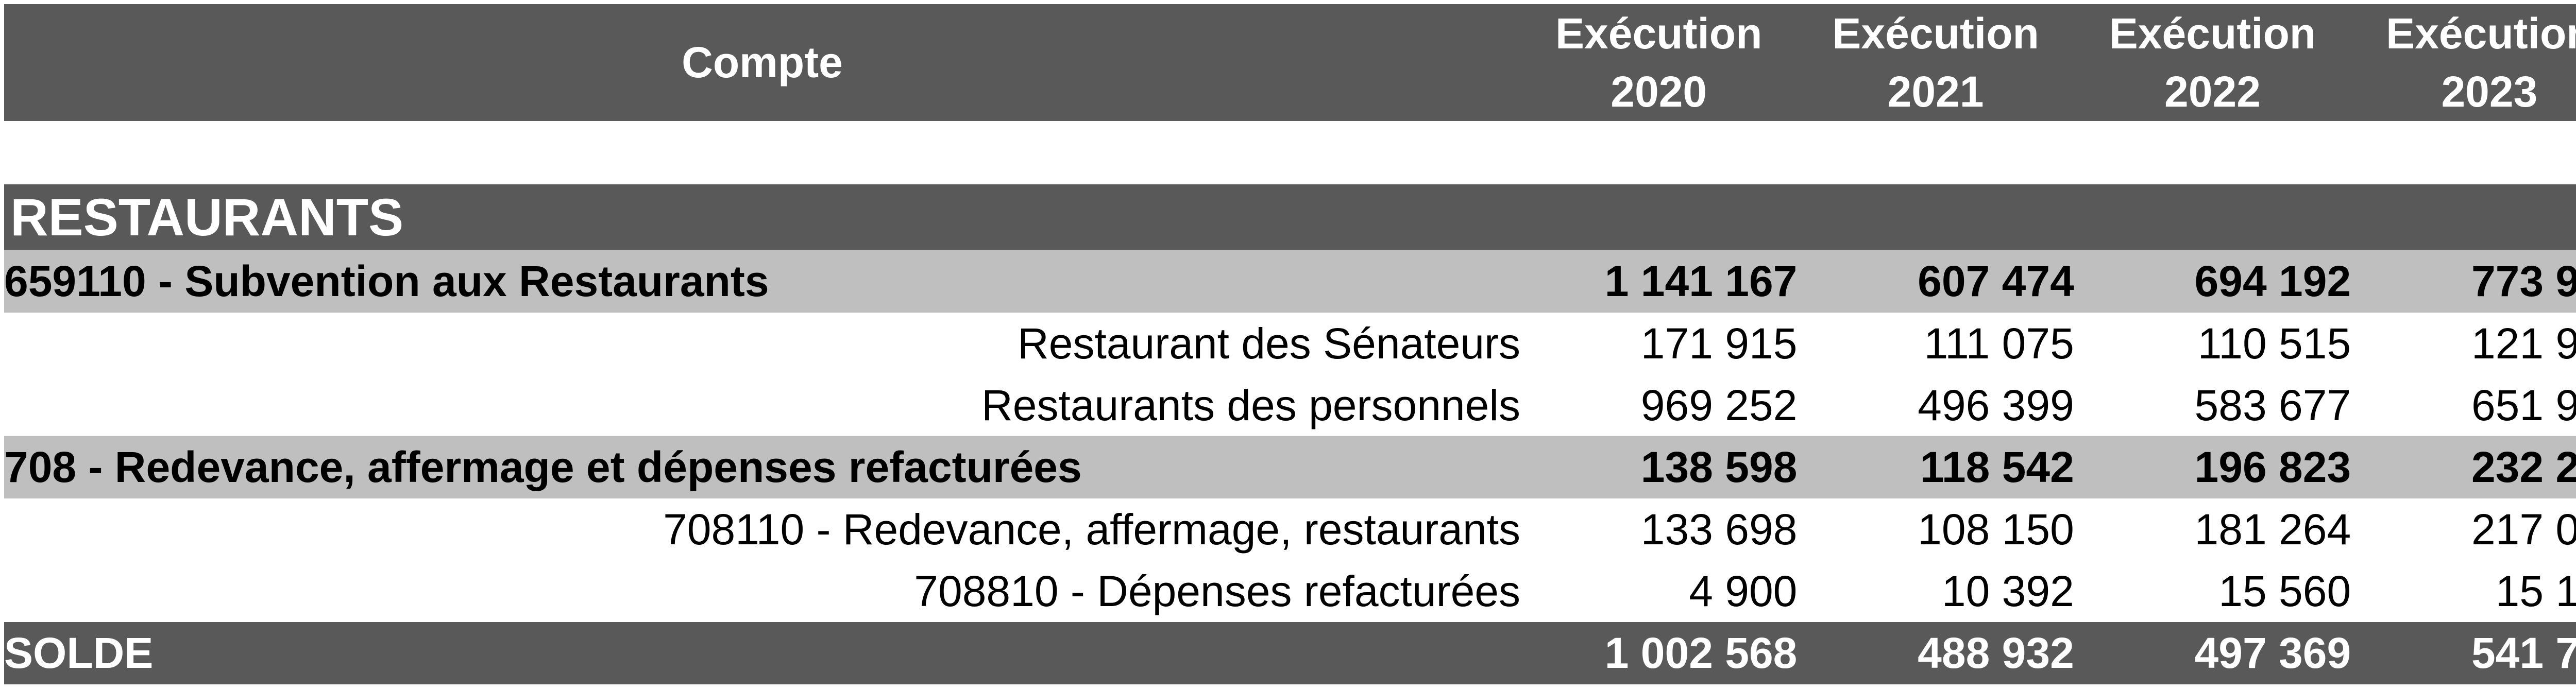  I want to click on column-header-line2: 2023, so click(2489, 91).